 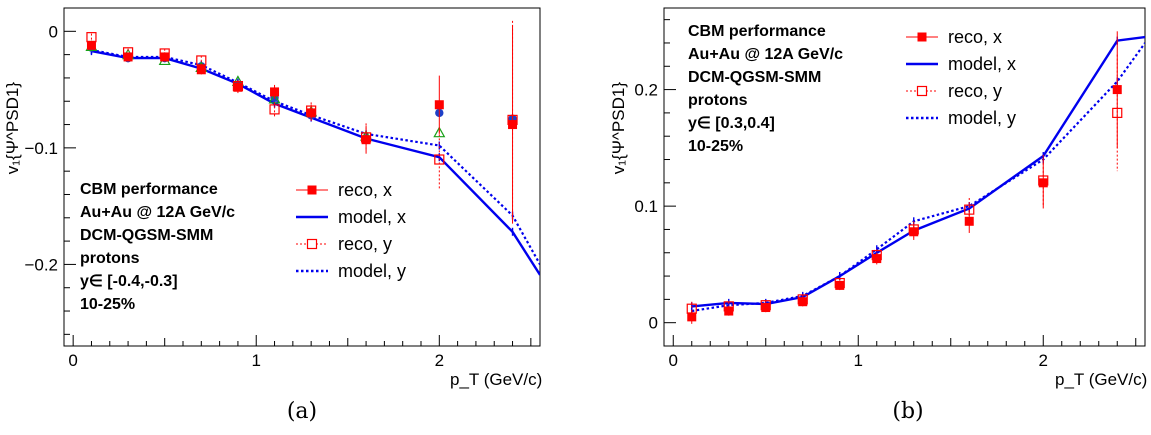 I want to click on panel-caption: (b), so click(x=907, y=411).